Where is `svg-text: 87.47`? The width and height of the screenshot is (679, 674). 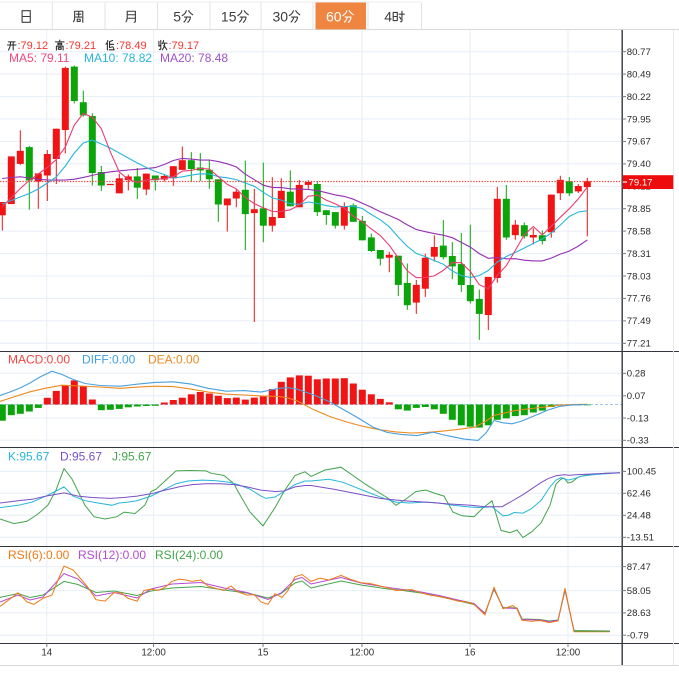
svg-text: 87.47 is located at coordinates (639, 567).